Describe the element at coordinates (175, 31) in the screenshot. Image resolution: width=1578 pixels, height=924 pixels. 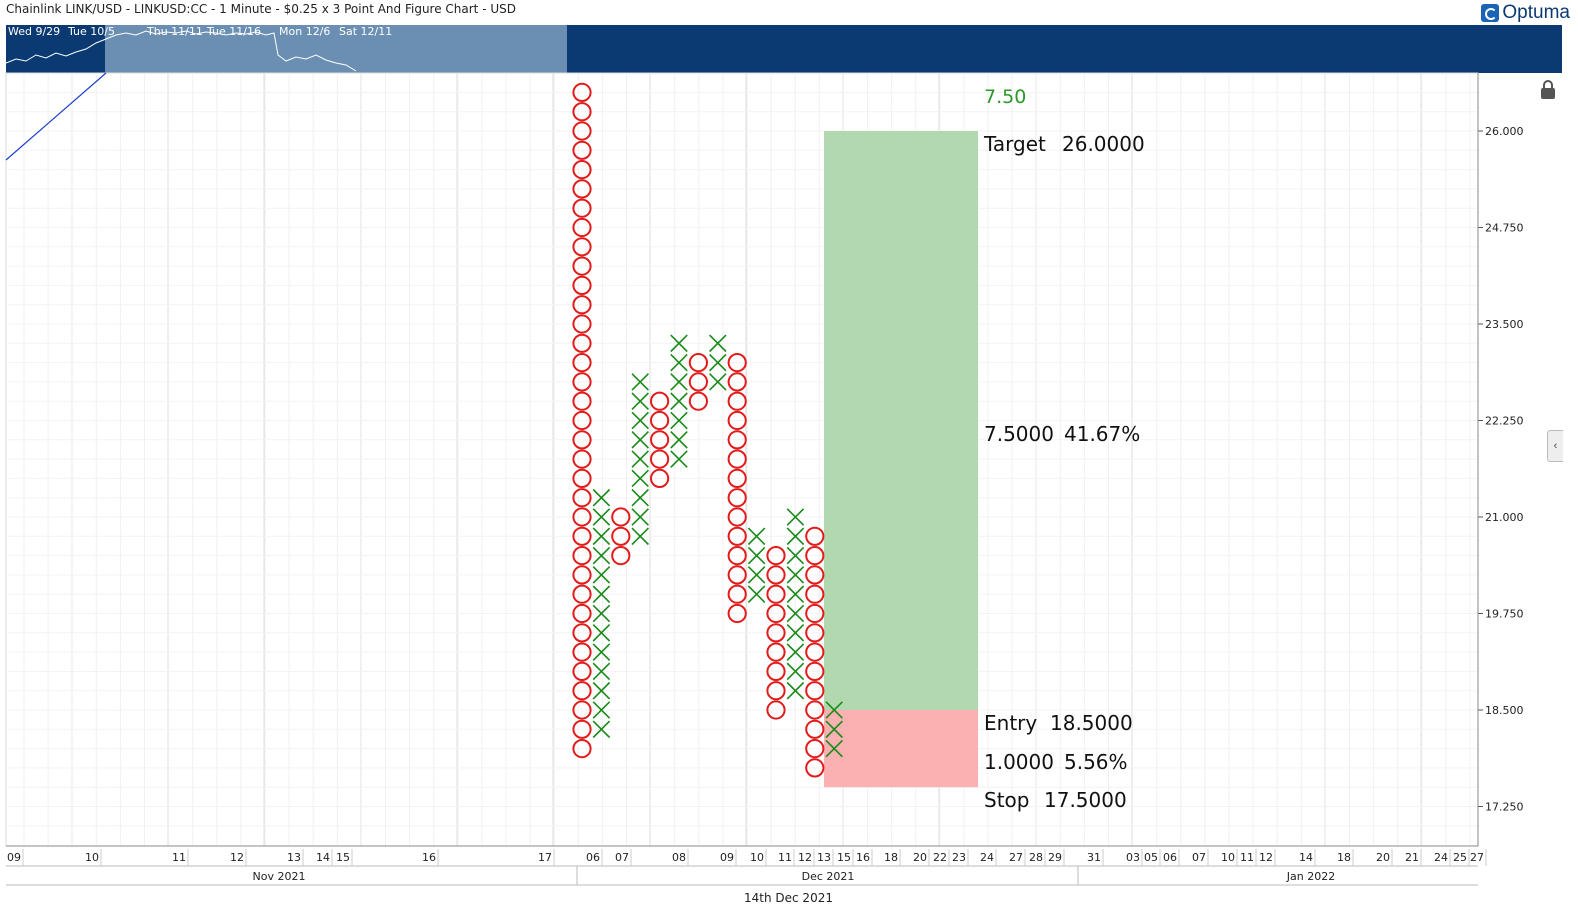
I see `overview-label: Thu 11/11` at that location.